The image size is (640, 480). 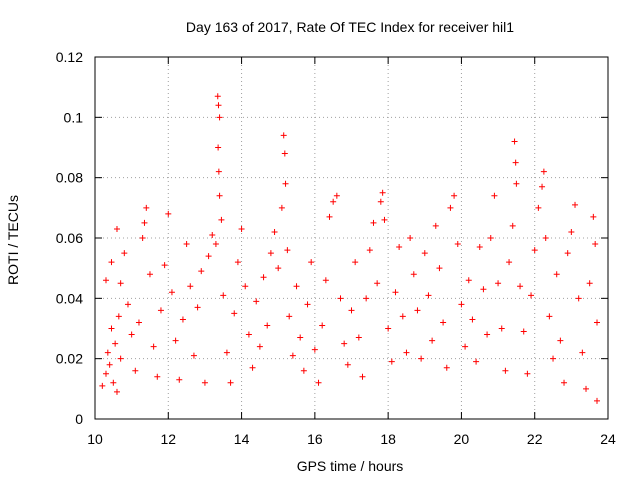 What do you see at coordinates (462, 439) in the screenshot?
I see `x-tick-label: 20` at bounding box center [462, 439].